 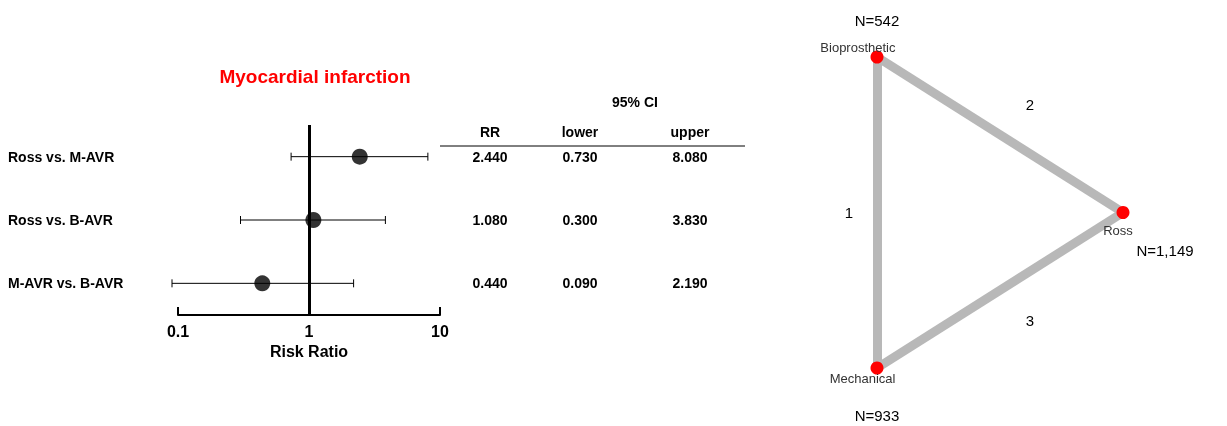 I want to click on data-label: 1.080, so click(x=490, y=220).